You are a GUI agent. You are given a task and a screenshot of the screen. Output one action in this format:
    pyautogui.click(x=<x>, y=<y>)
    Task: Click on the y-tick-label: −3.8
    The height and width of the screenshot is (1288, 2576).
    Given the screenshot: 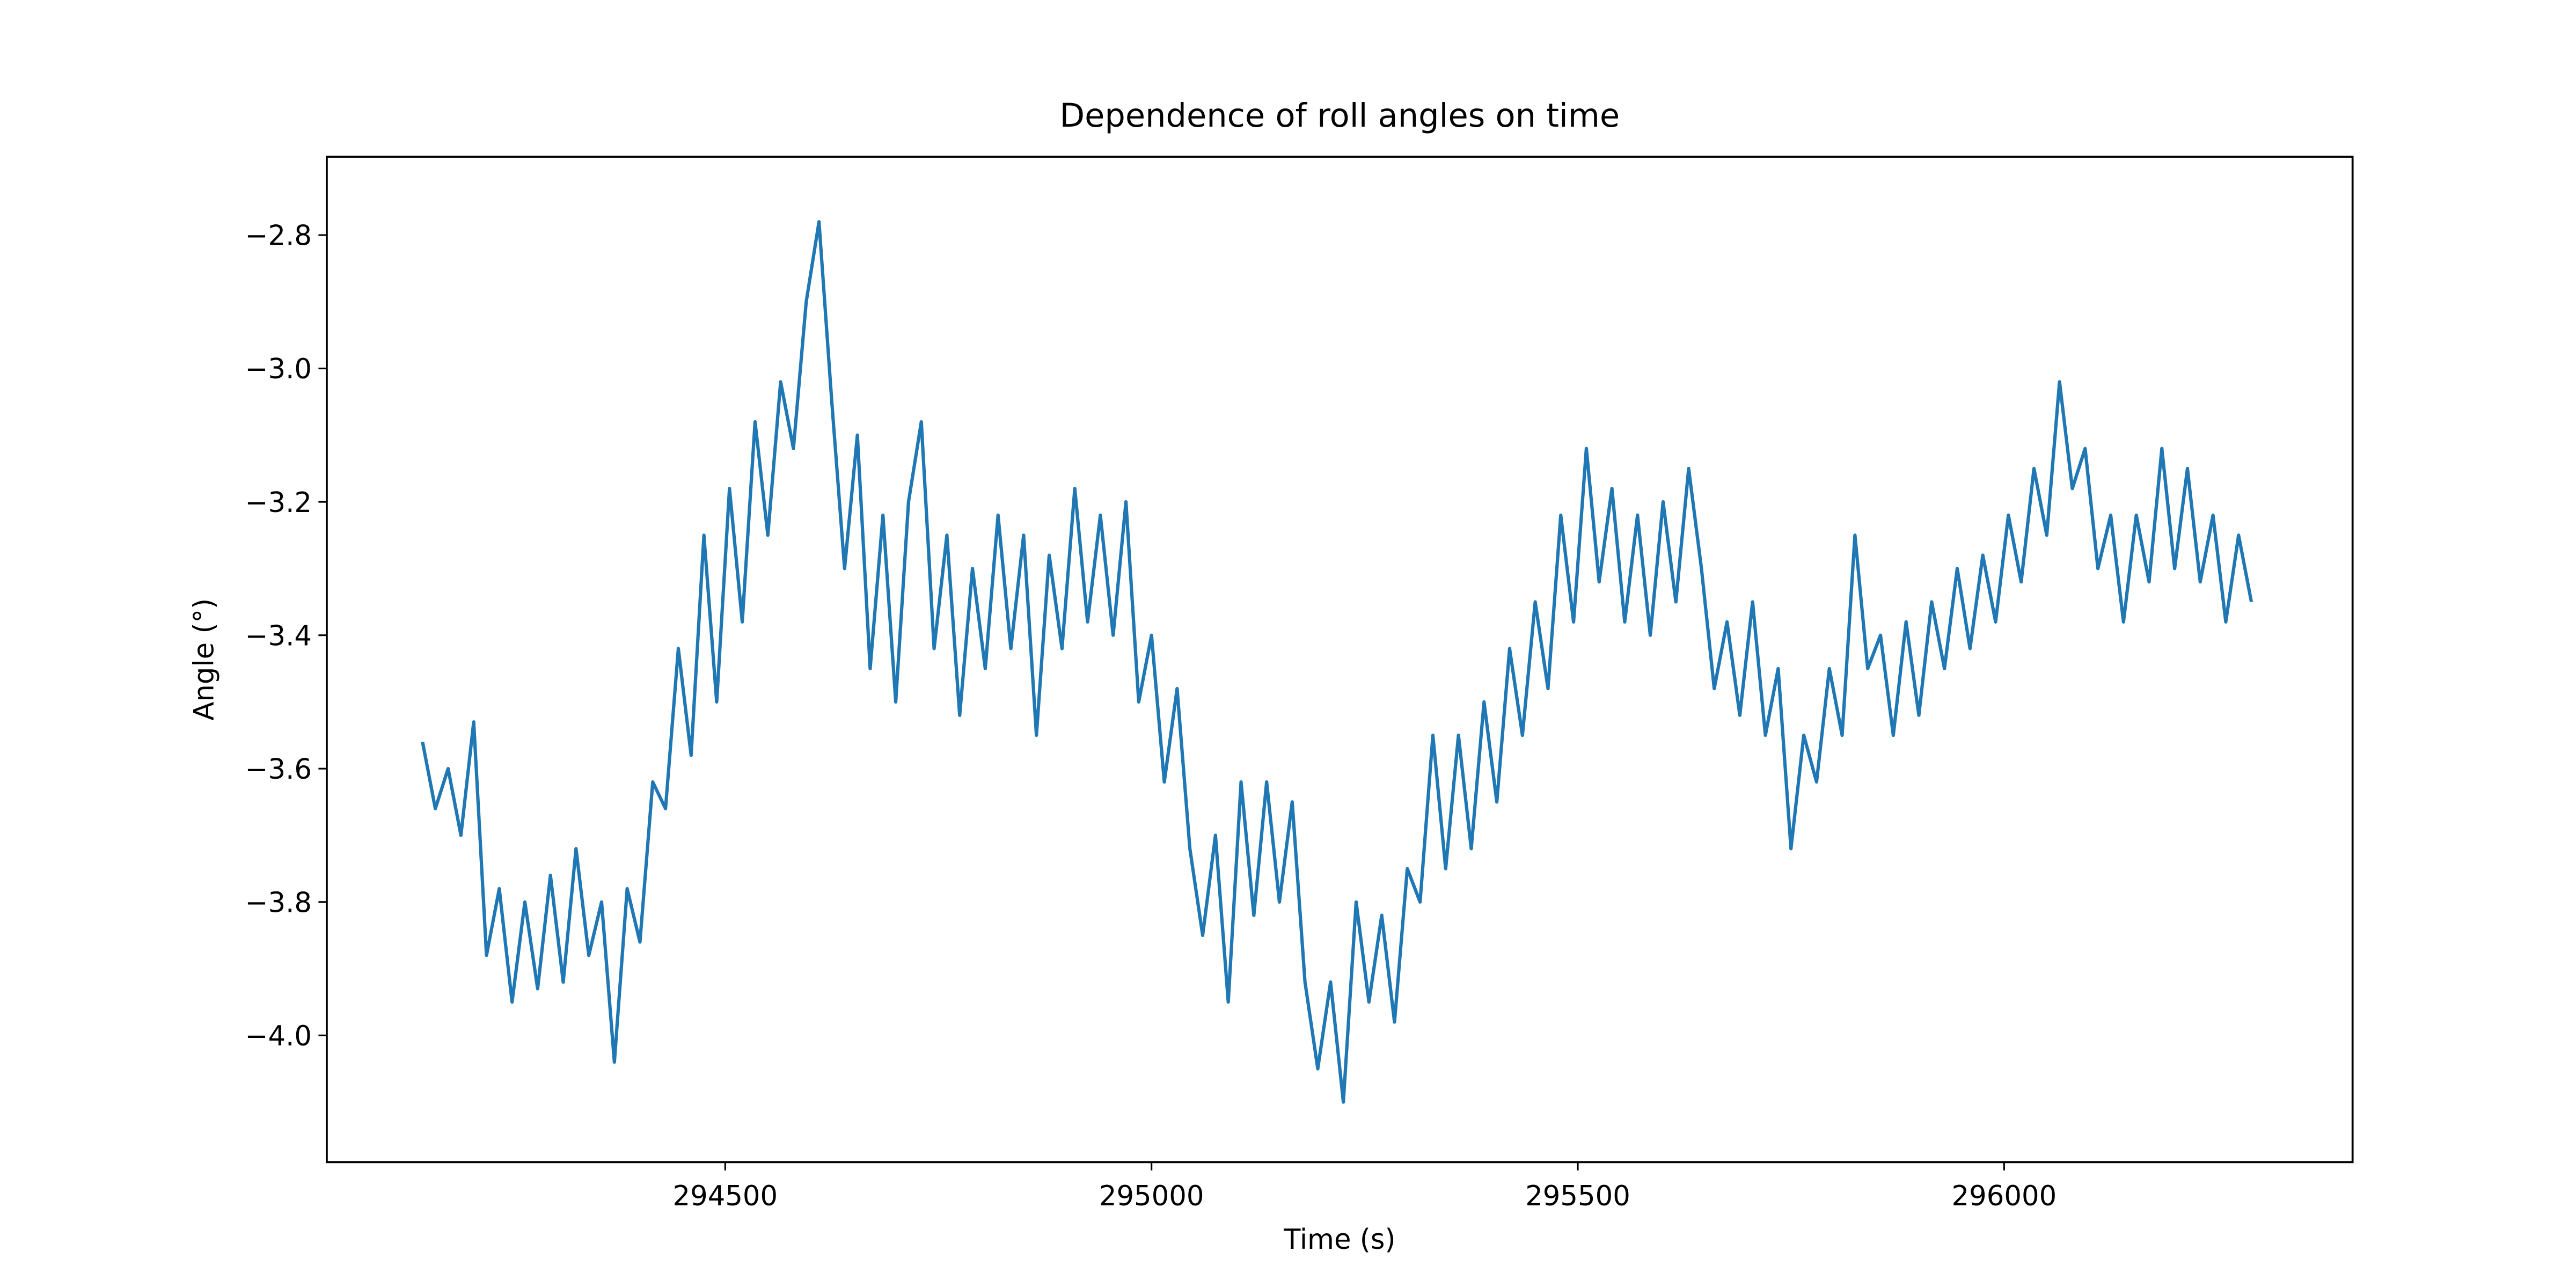 What is the action you would take?
    pyautogui.click(x=278, y=903)
    